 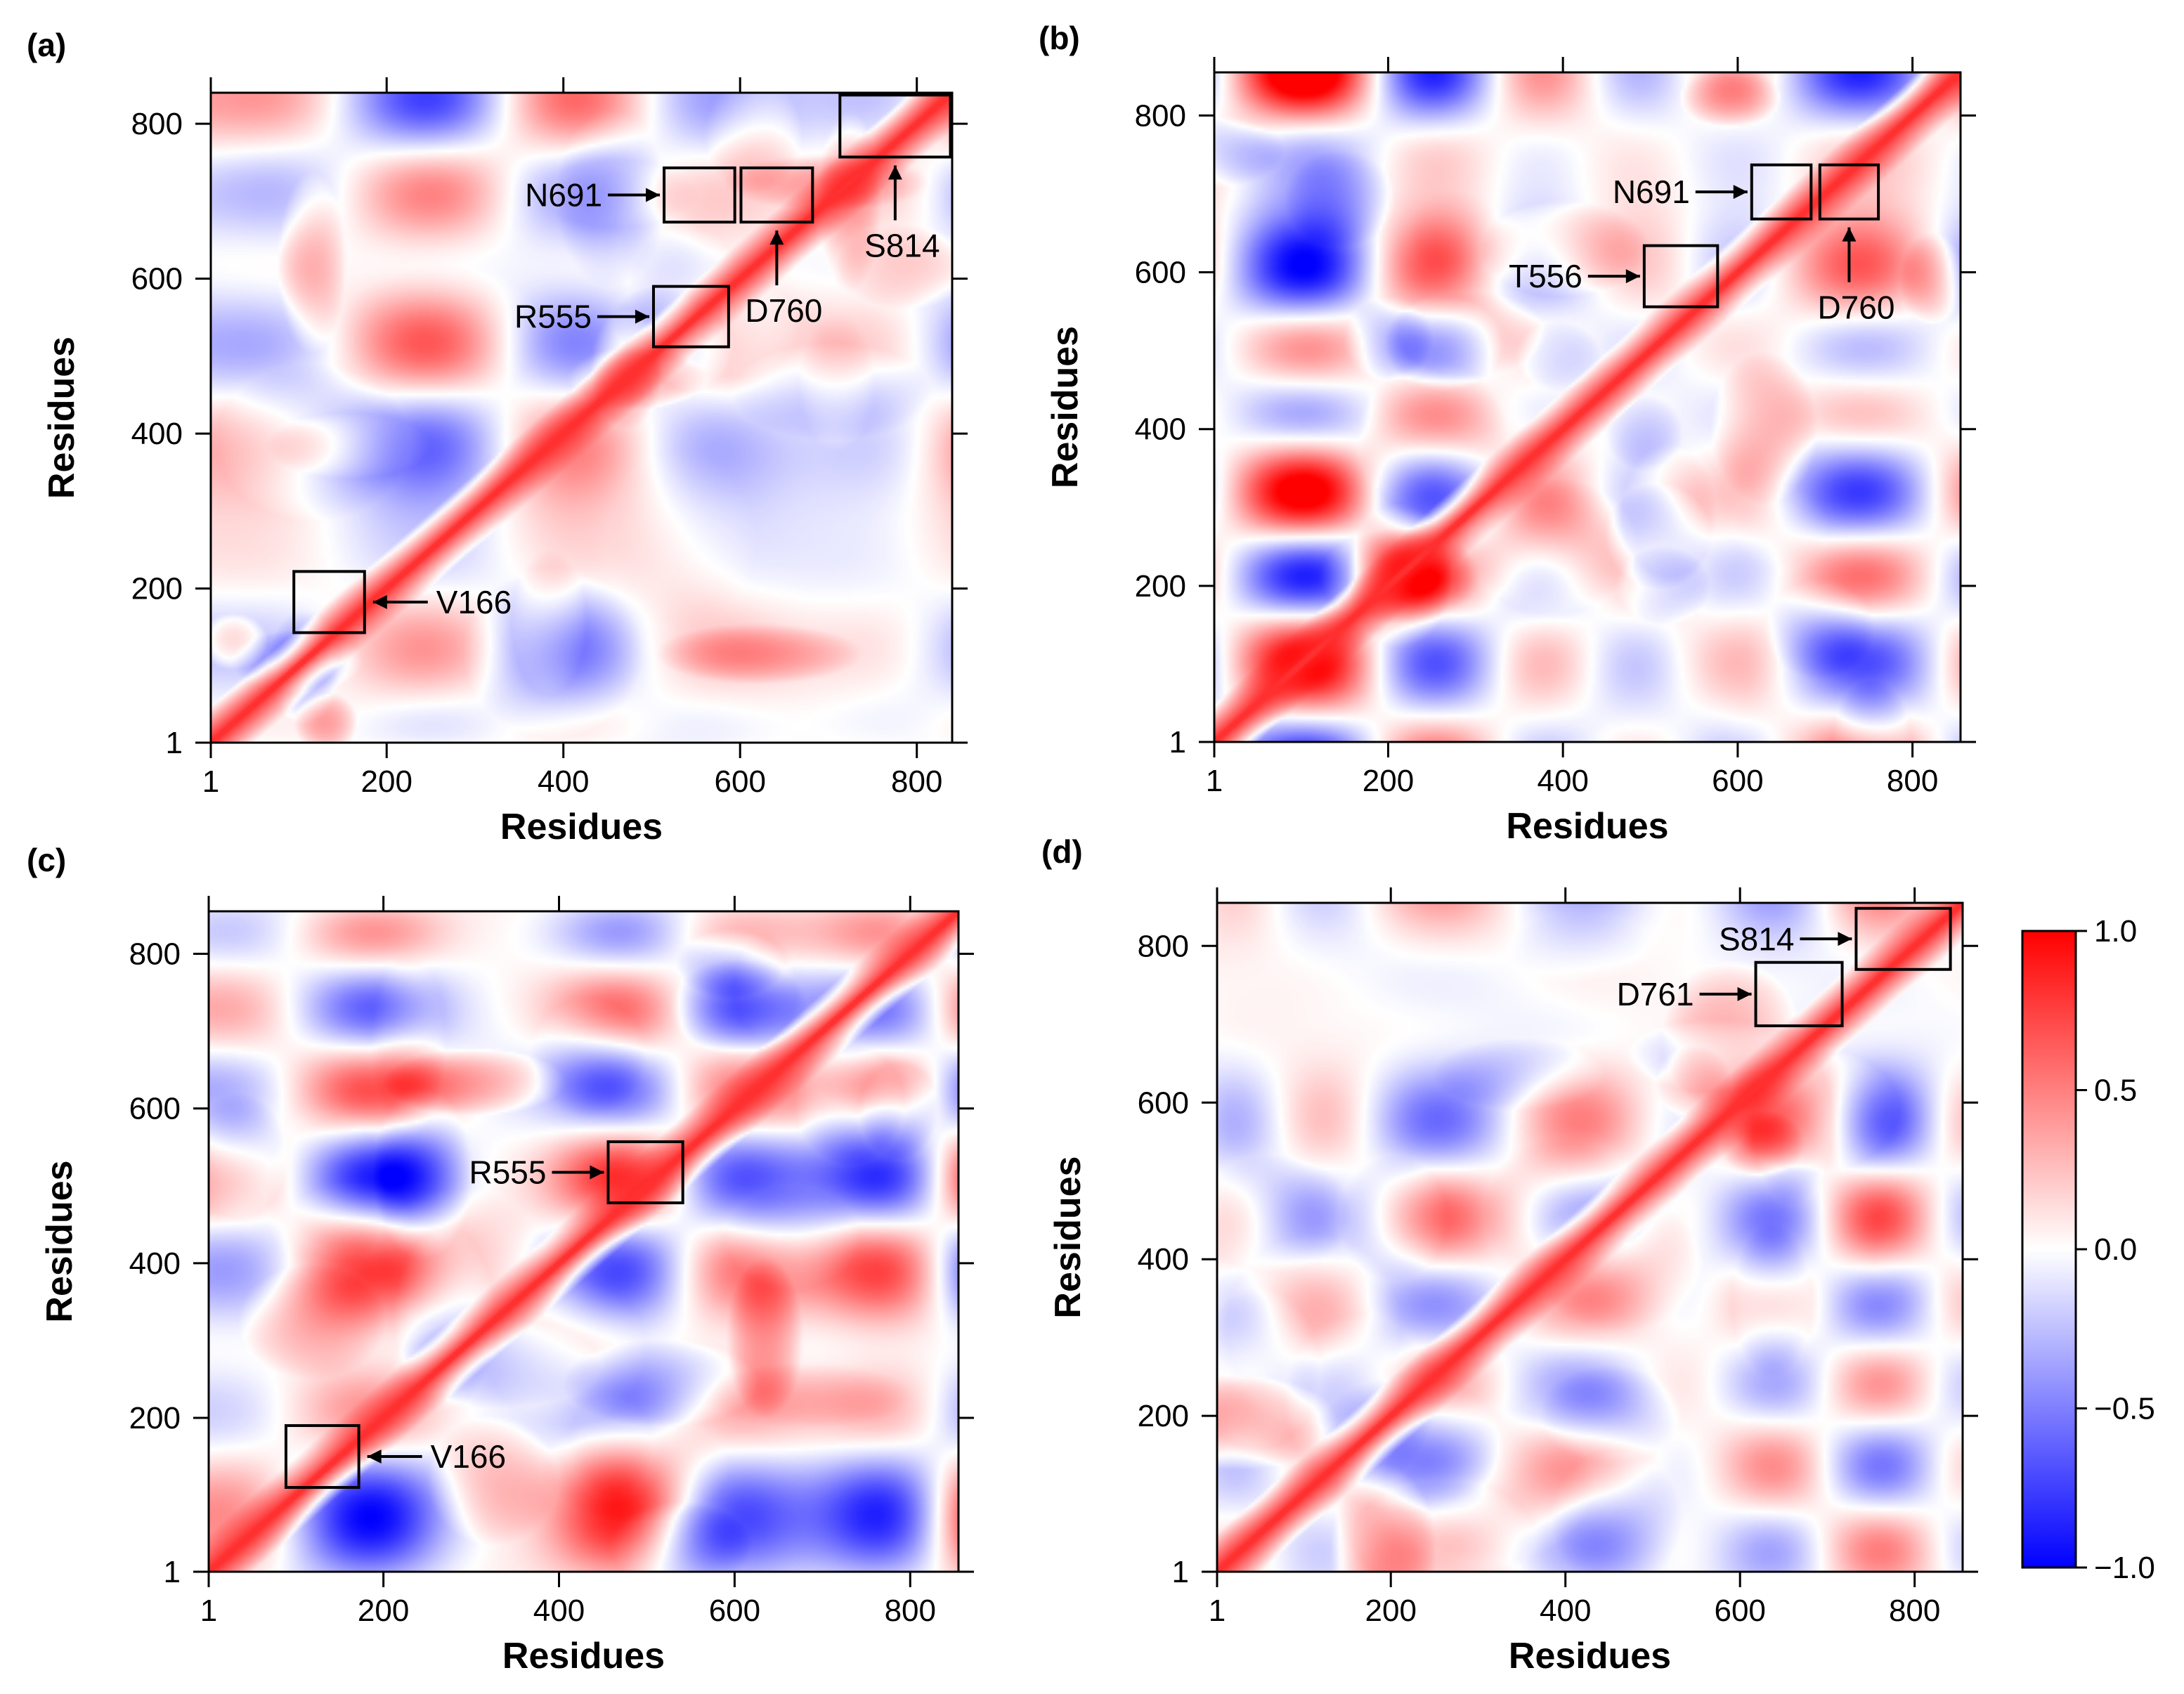 What do you see at coordinates (1546, 276) in the screenshot?
I see `annotation-label: T556` at bounding box center [1546, 276].